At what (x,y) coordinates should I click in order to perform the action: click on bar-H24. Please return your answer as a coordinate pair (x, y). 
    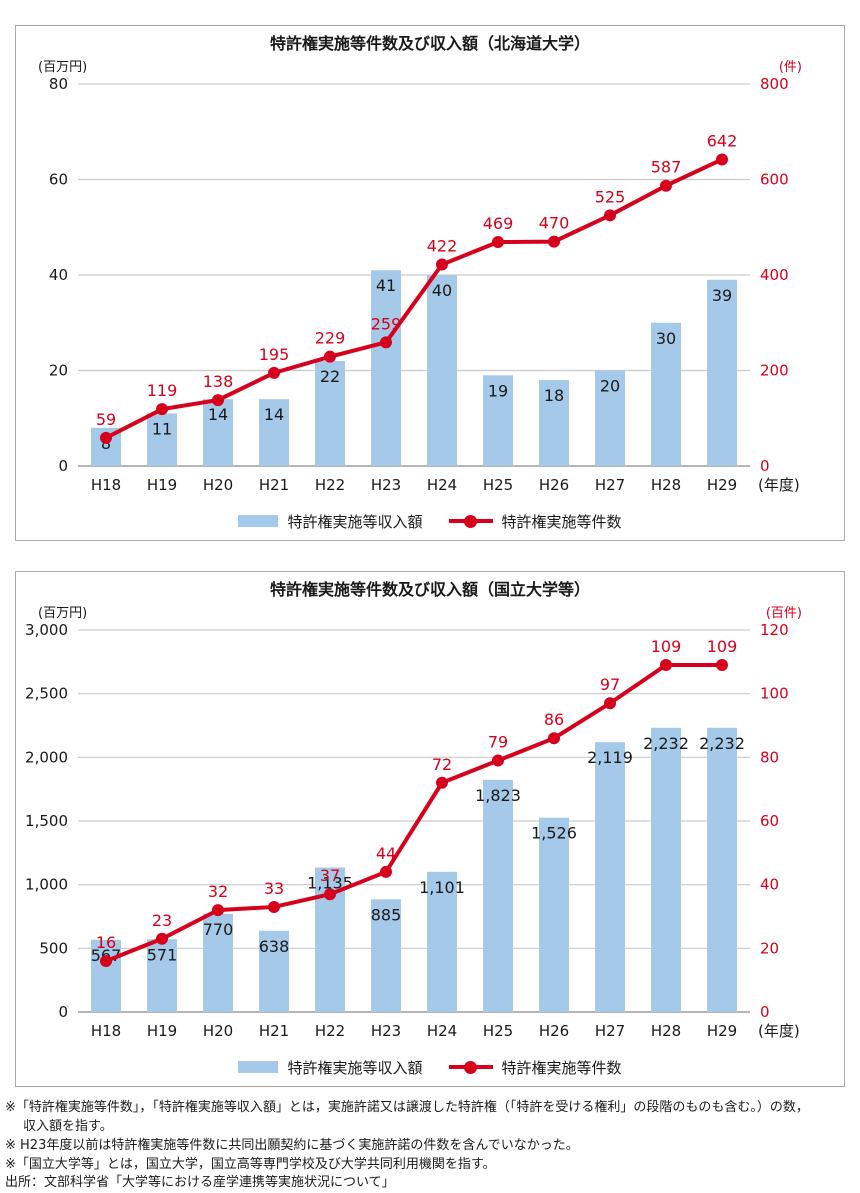
    Looking at the image, I should click on (442, 370).